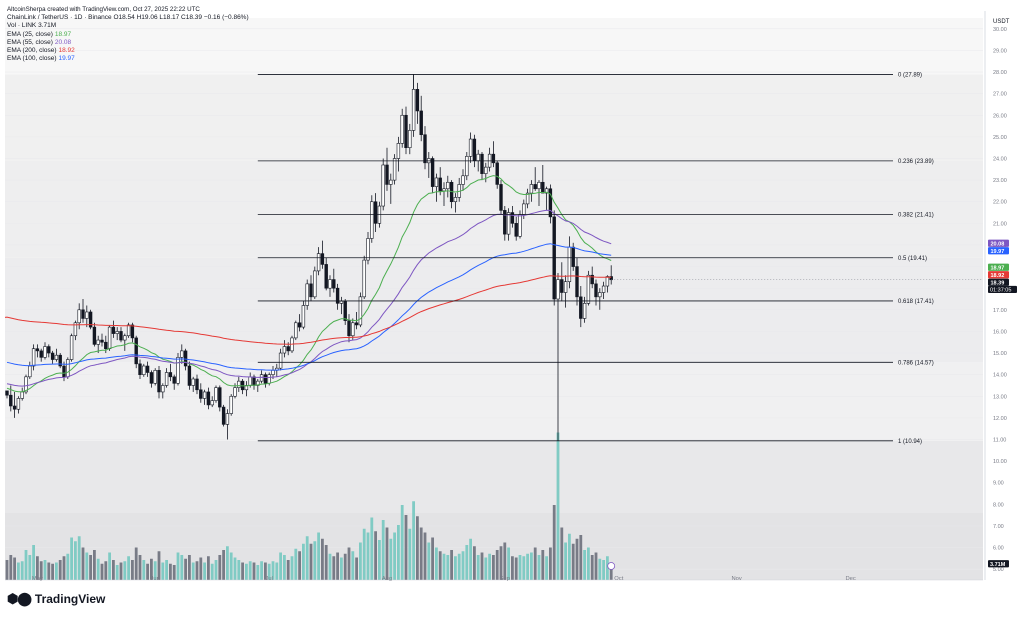  Describe the element at coordinates (736, 579) in the screenshot. I see `time-tick-label: Nov` at that location.